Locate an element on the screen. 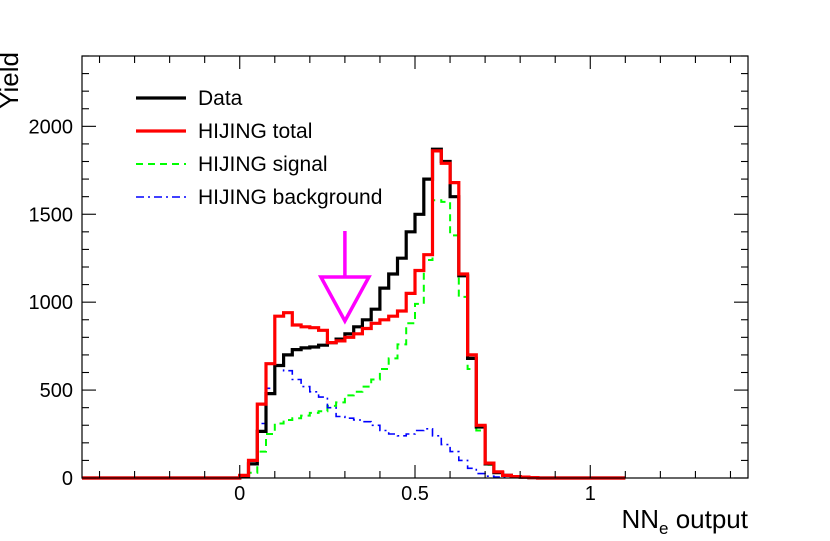 The image size is (830, 541). legend-label: HIJING background is located at coordinates (290, 197).